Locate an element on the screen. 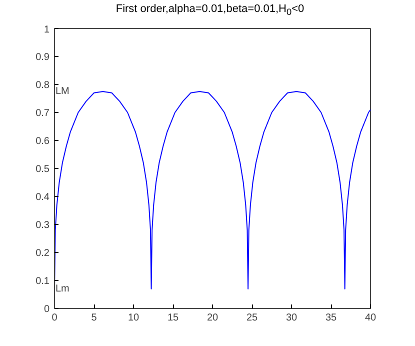 This screenshot has height=346, width=415. y-tick-label: 0.1 is located at coordinates (43, 281).